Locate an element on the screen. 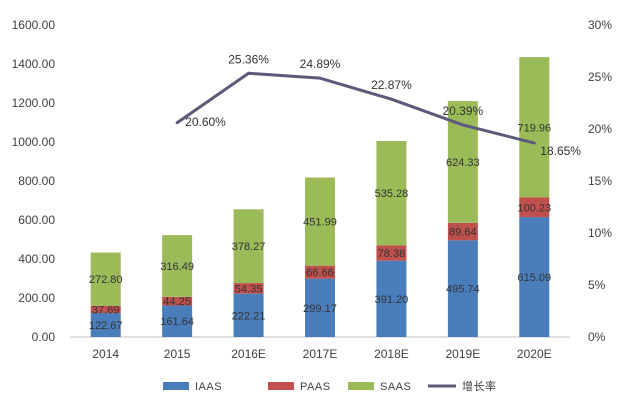 The image size is (640, 409). left-axis-tick-label: 1200.00 is located at coordinates (34, 103).